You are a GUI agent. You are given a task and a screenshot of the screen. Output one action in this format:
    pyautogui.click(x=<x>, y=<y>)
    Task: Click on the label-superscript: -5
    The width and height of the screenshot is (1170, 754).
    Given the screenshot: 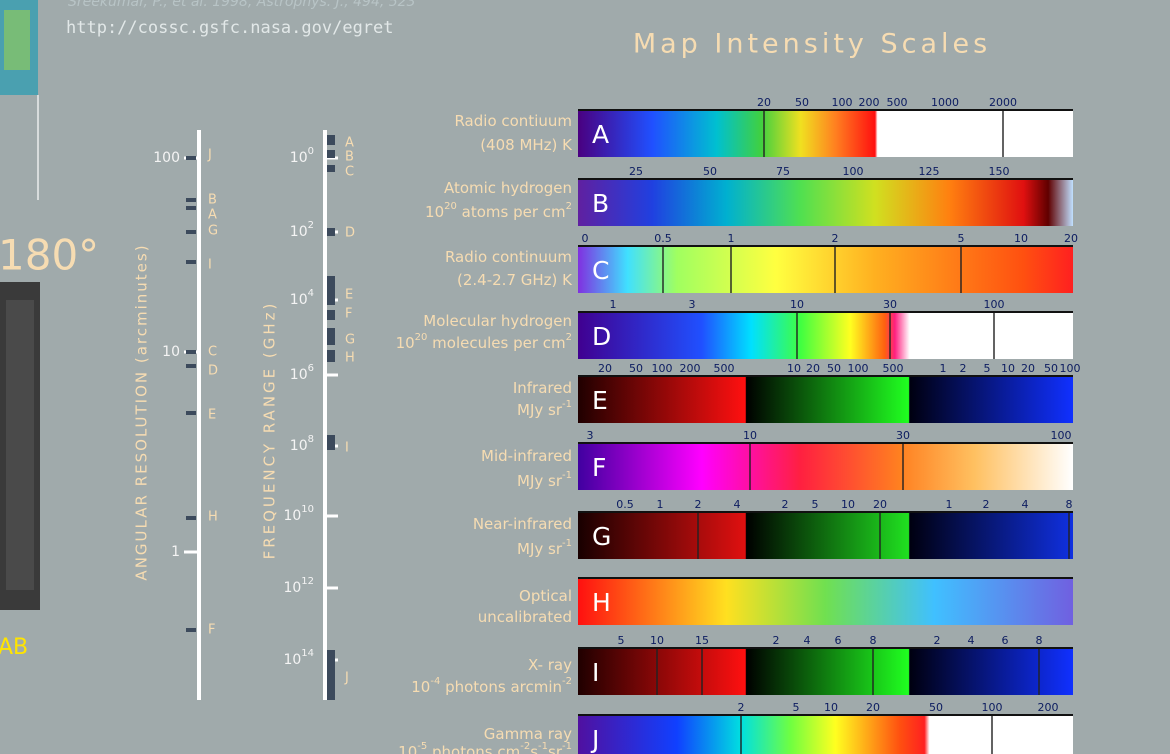 What is the action you would take?
    pyautogui.click(x=422, y=746)
    